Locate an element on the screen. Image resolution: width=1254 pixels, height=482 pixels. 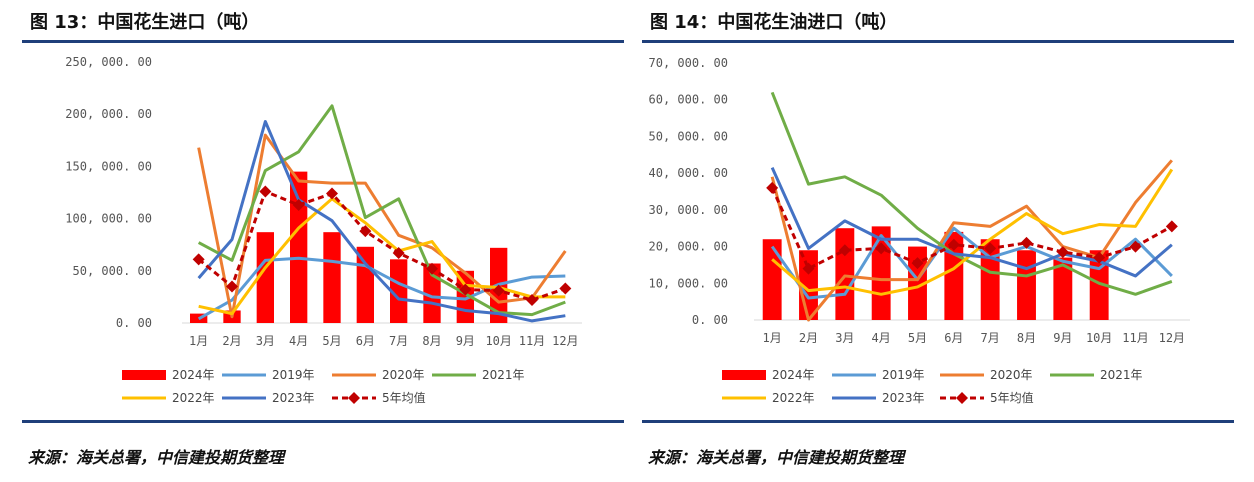
y-tick-label: 200, 000. 00 is located at coordinates (108, 114).